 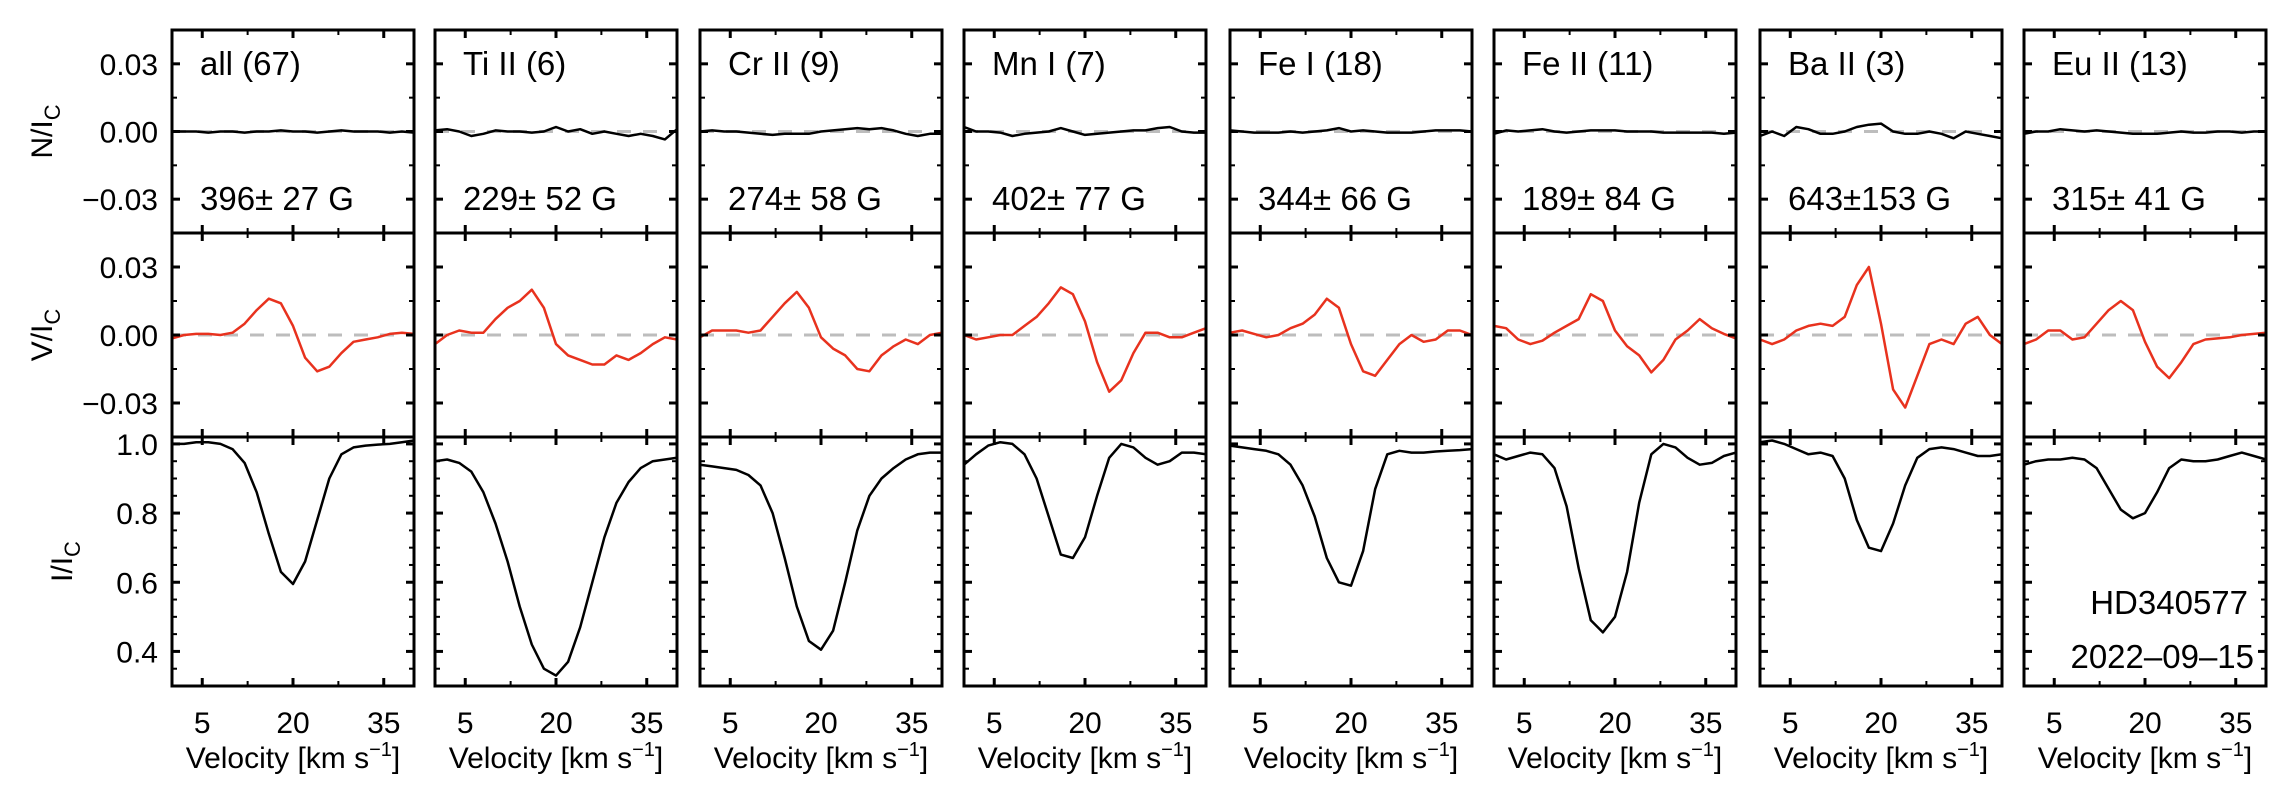 I want to click on y-tick-label: 0.03, so click(x=129, y=268).